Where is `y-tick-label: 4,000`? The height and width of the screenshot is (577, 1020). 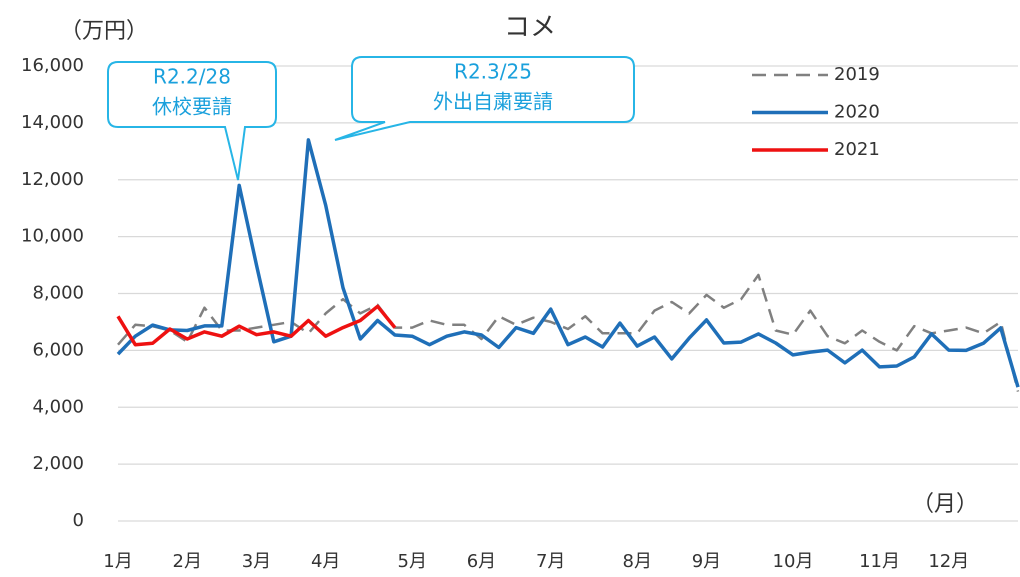 y-tick-label: 4,000 is located at coordinates (58, 406).